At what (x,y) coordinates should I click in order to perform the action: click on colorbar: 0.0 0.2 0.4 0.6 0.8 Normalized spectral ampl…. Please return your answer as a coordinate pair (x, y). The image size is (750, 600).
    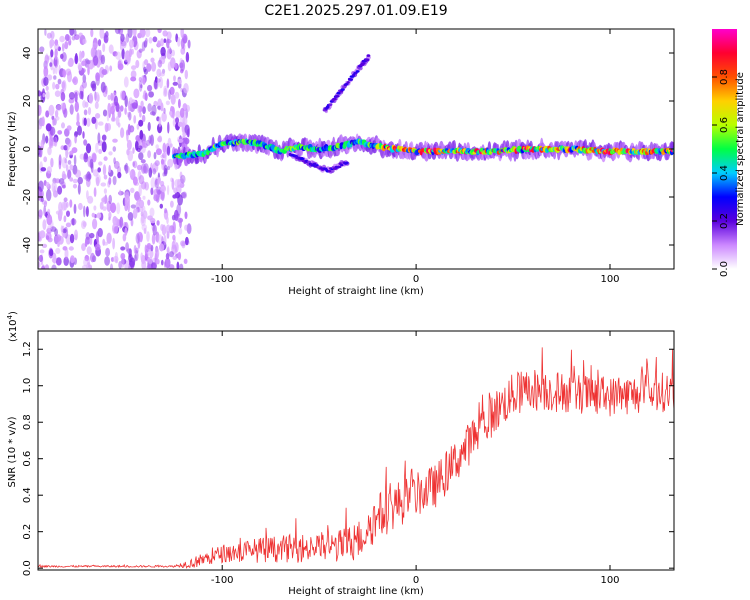
    Looking at the image, I should click on (729, 153).